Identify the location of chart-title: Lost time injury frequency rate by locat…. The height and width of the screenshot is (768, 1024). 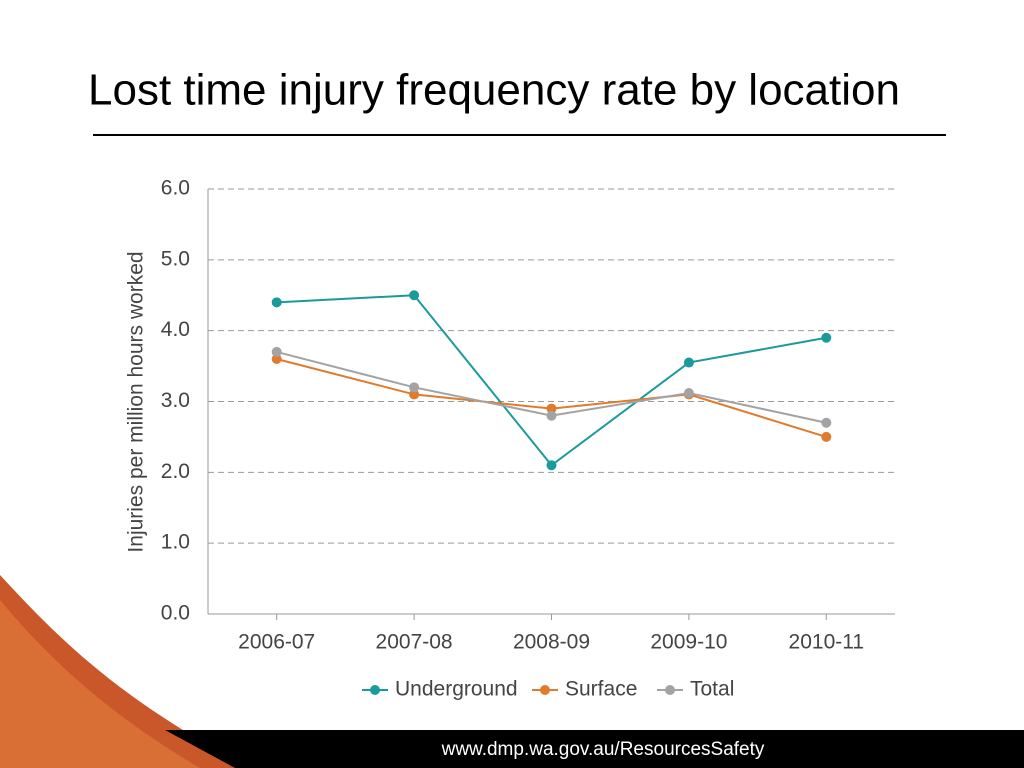
(494, 90).